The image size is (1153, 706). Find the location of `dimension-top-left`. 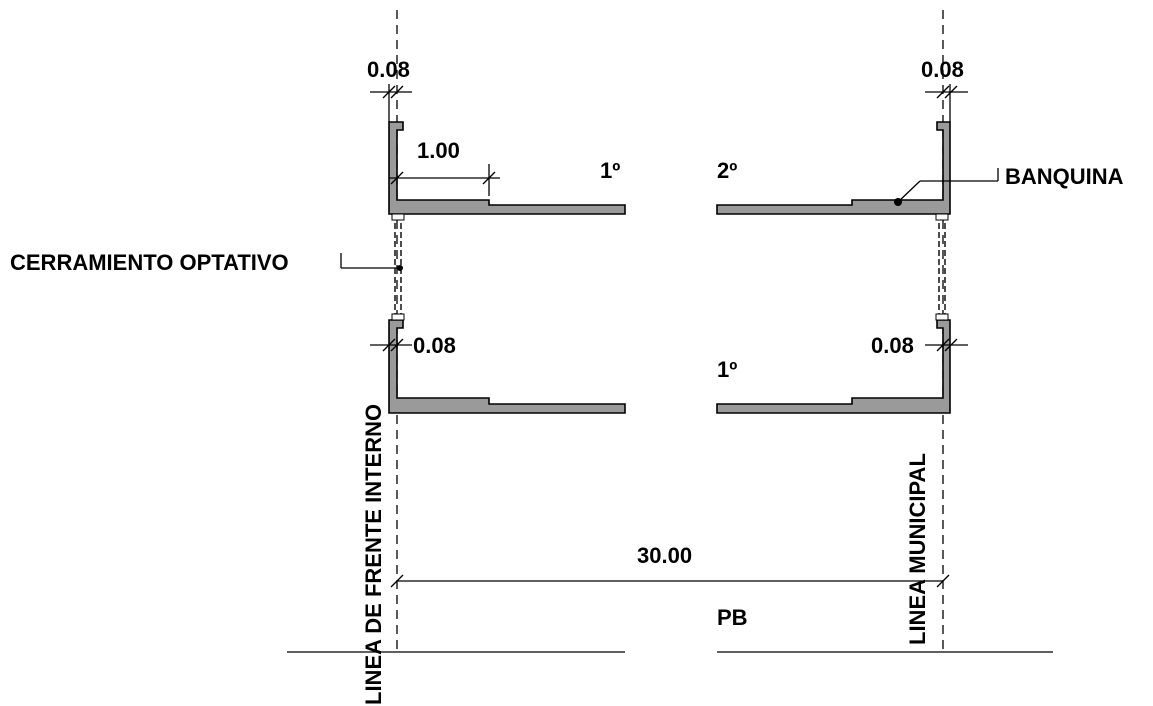

dimension-top-left is located at coordinates (391, 103).